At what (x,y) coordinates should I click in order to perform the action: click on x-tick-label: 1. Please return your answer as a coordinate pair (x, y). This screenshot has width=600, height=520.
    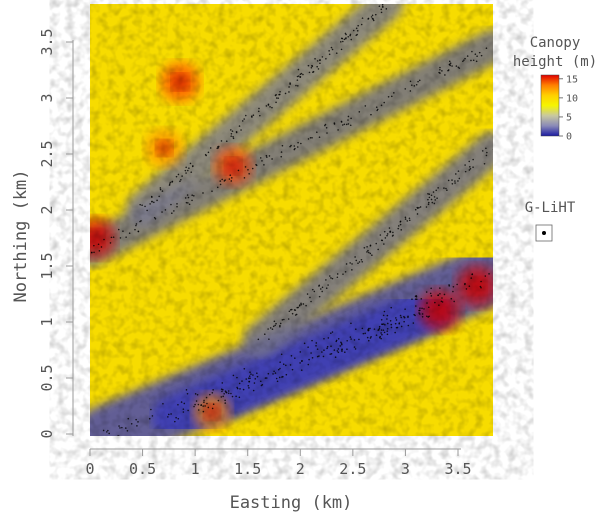
    Looking at the image, I should click on (195, 469).